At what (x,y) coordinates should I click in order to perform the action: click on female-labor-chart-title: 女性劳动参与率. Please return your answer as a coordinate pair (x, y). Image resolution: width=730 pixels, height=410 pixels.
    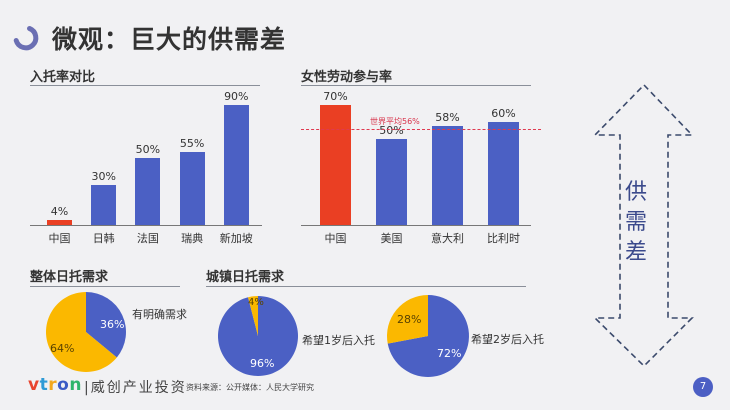
    Looking at the image, I should click on (347, 77).